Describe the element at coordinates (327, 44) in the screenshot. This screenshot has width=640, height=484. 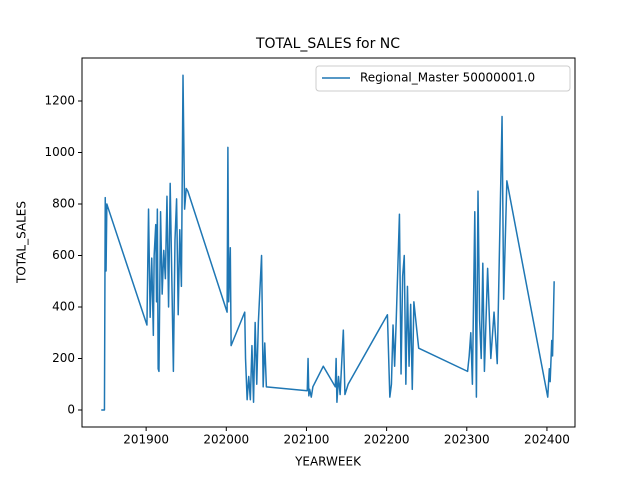
I see `chart-title: TOTAL_SALES for NC` at that location.